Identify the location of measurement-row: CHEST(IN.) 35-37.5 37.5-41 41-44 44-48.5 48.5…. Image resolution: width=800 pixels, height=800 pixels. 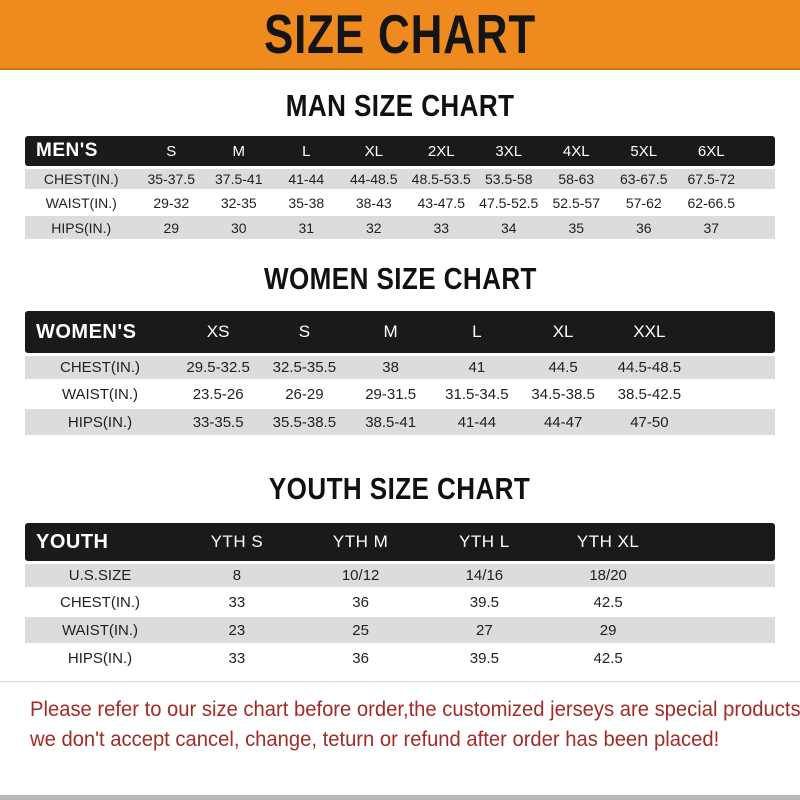
(400, 178).